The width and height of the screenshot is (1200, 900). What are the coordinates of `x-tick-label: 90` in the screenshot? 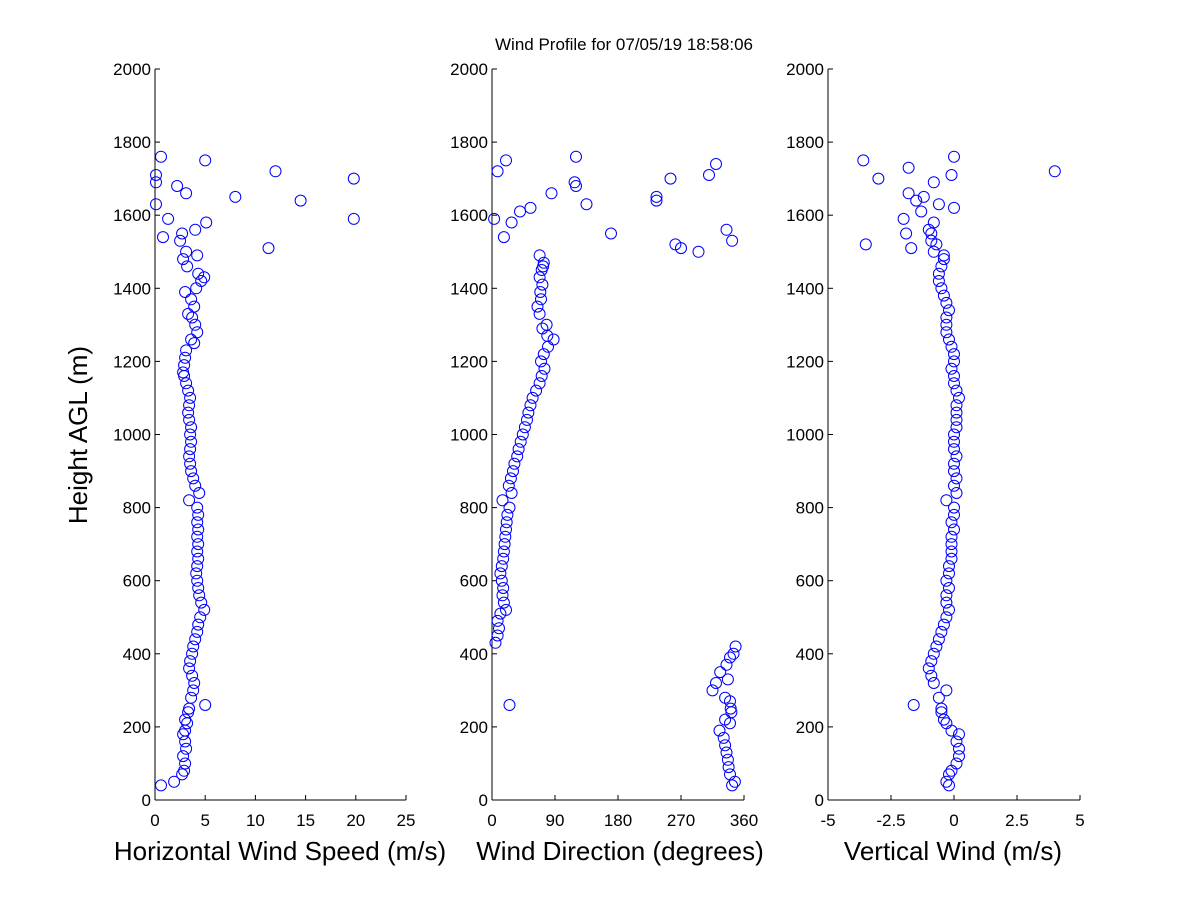 It's located at (555, 820).